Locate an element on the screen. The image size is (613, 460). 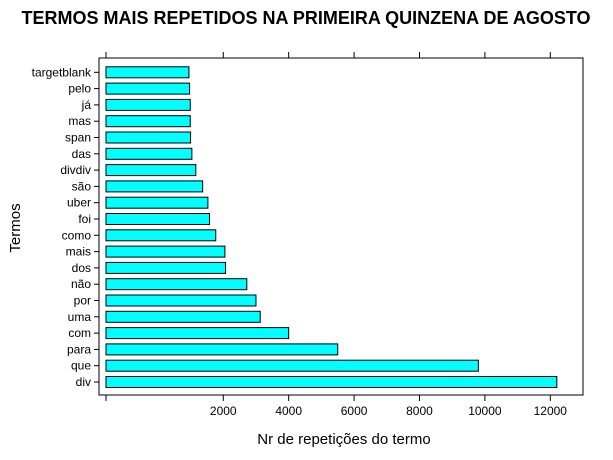
bar-já is located at coordinates (148, 104).